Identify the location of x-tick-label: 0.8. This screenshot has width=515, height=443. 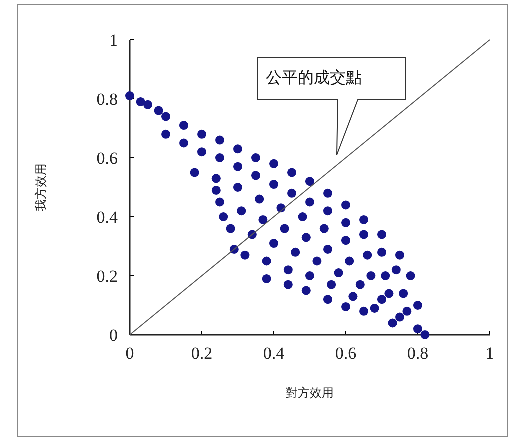
(418, 353).